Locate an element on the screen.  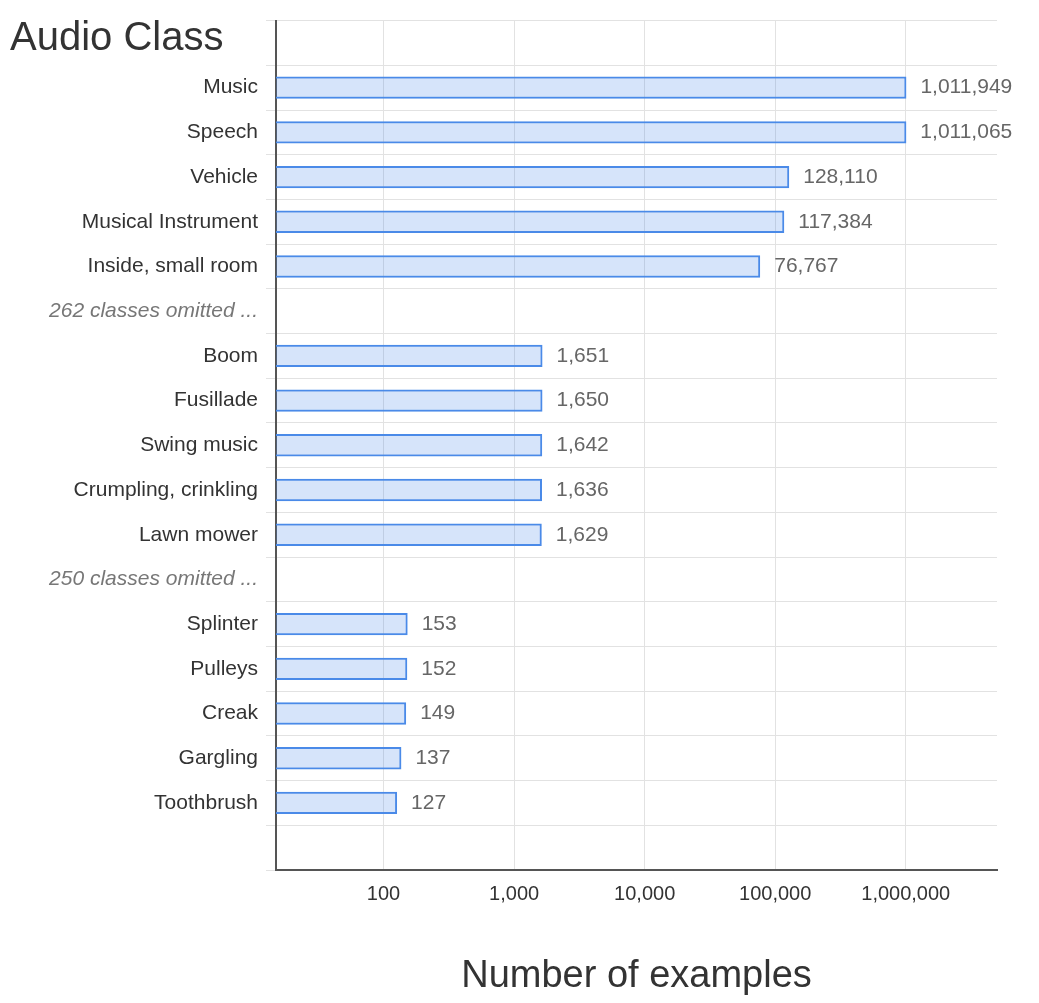
data-label: 1,642 is located at coordinates (582, 444).